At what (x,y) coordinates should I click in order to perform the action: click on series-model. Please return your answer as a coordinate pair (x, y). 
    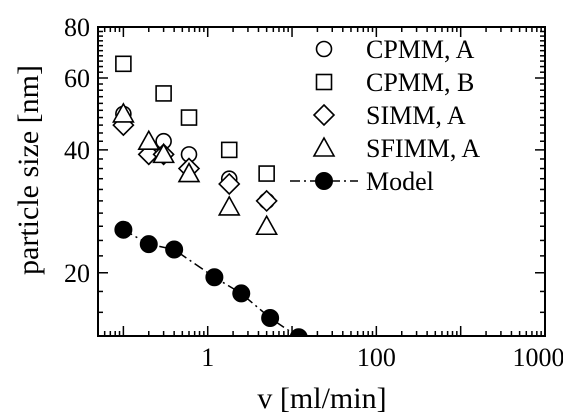
    Looking at the image, I should click on (211, 278).